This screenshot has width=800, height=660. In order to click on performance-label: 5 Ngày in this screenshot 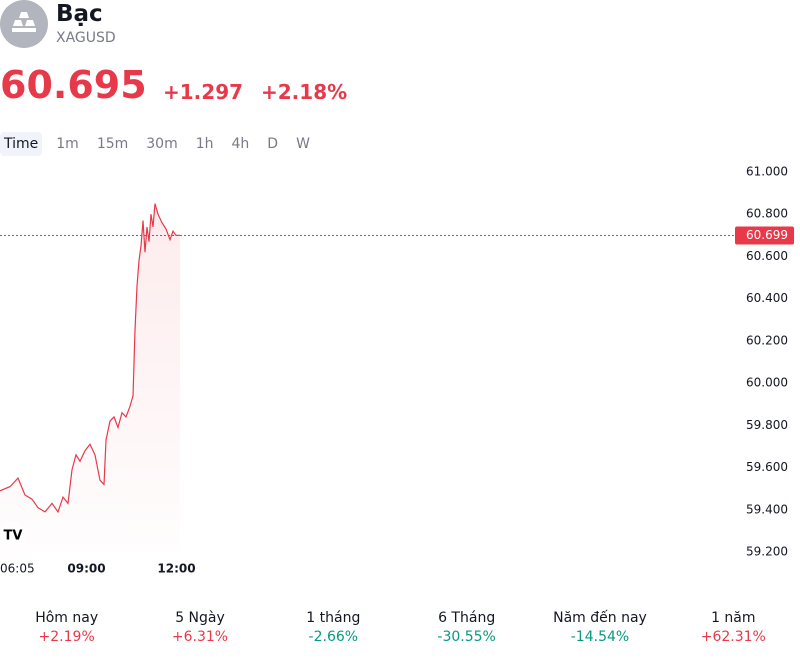, I will do `click(200, 618)`.